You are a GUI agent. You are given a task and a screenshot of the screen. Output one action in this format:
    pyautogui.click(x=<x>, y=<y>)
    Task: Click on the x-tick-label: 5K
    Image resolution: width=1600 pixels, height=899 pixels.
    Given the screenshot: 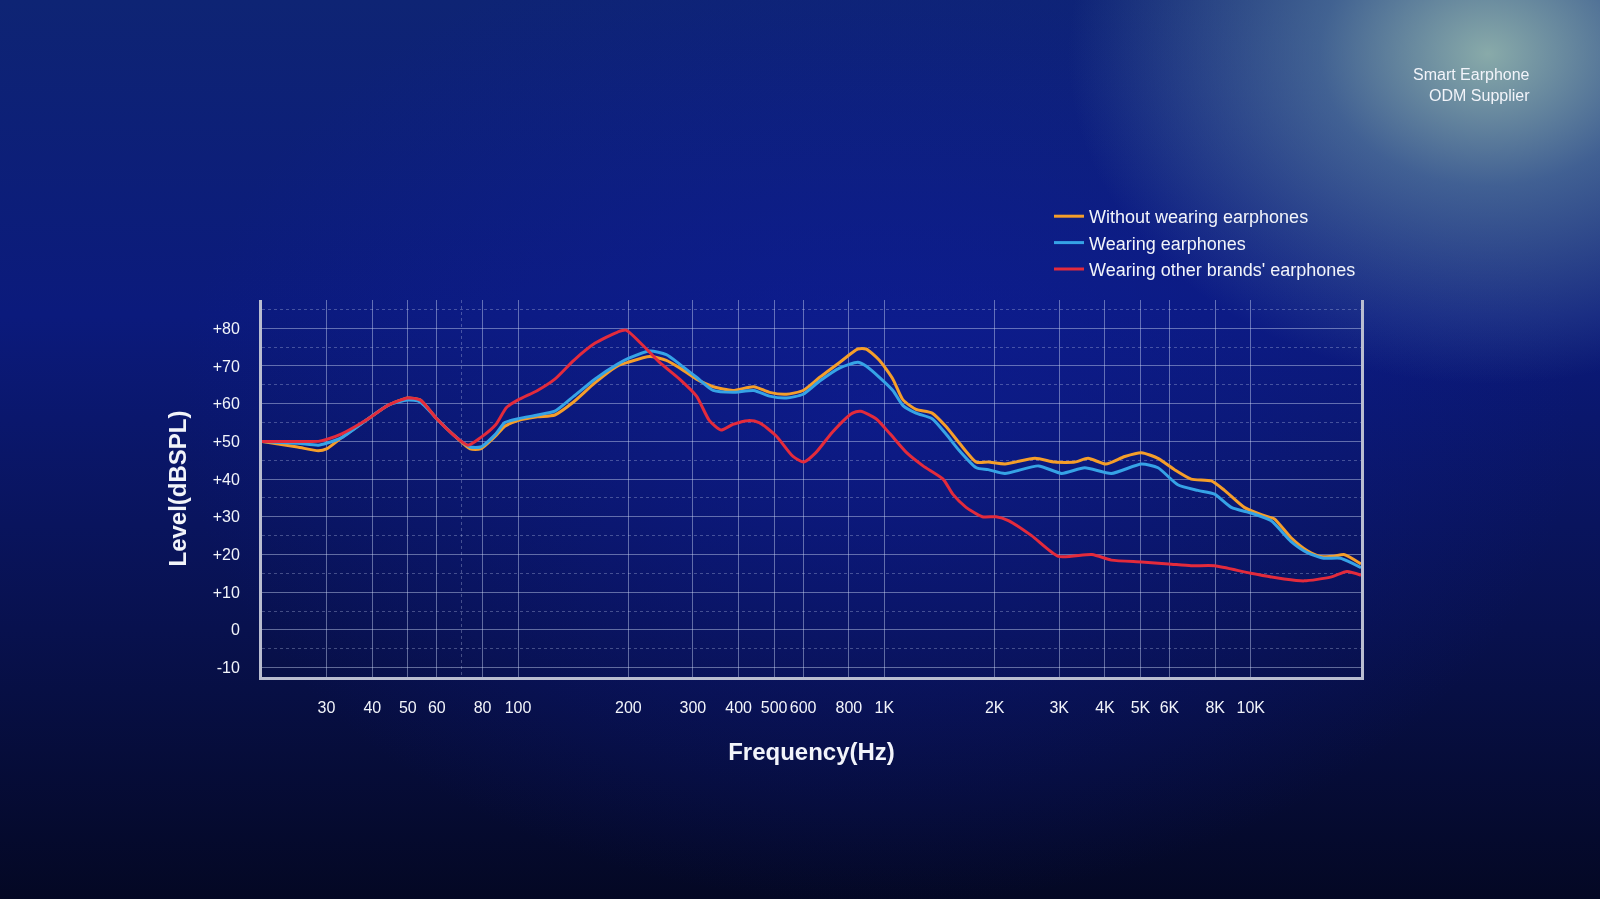 What is the action you would take?
    pyautogui.click(x=1140, y=708)
    